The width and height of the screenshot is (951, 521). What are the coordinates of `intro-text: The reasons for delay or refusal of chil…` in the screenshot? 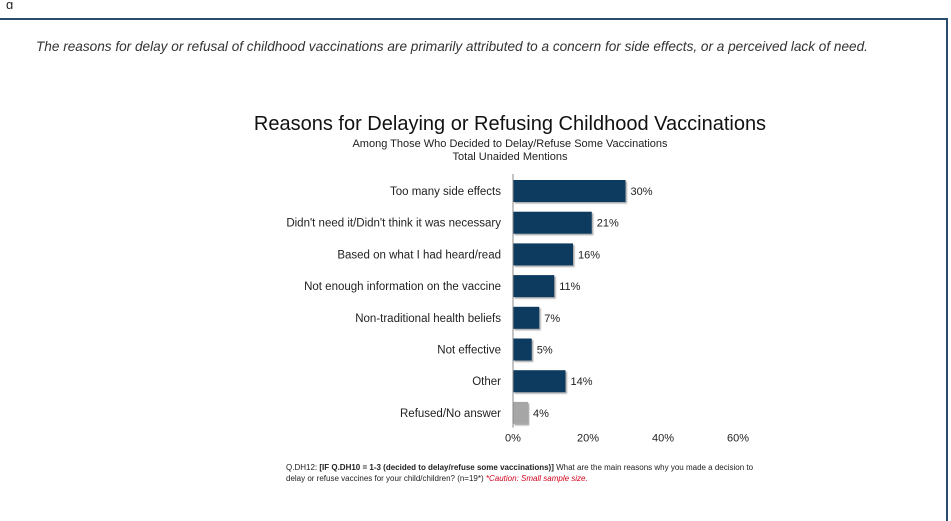 It's located at (452, 46).